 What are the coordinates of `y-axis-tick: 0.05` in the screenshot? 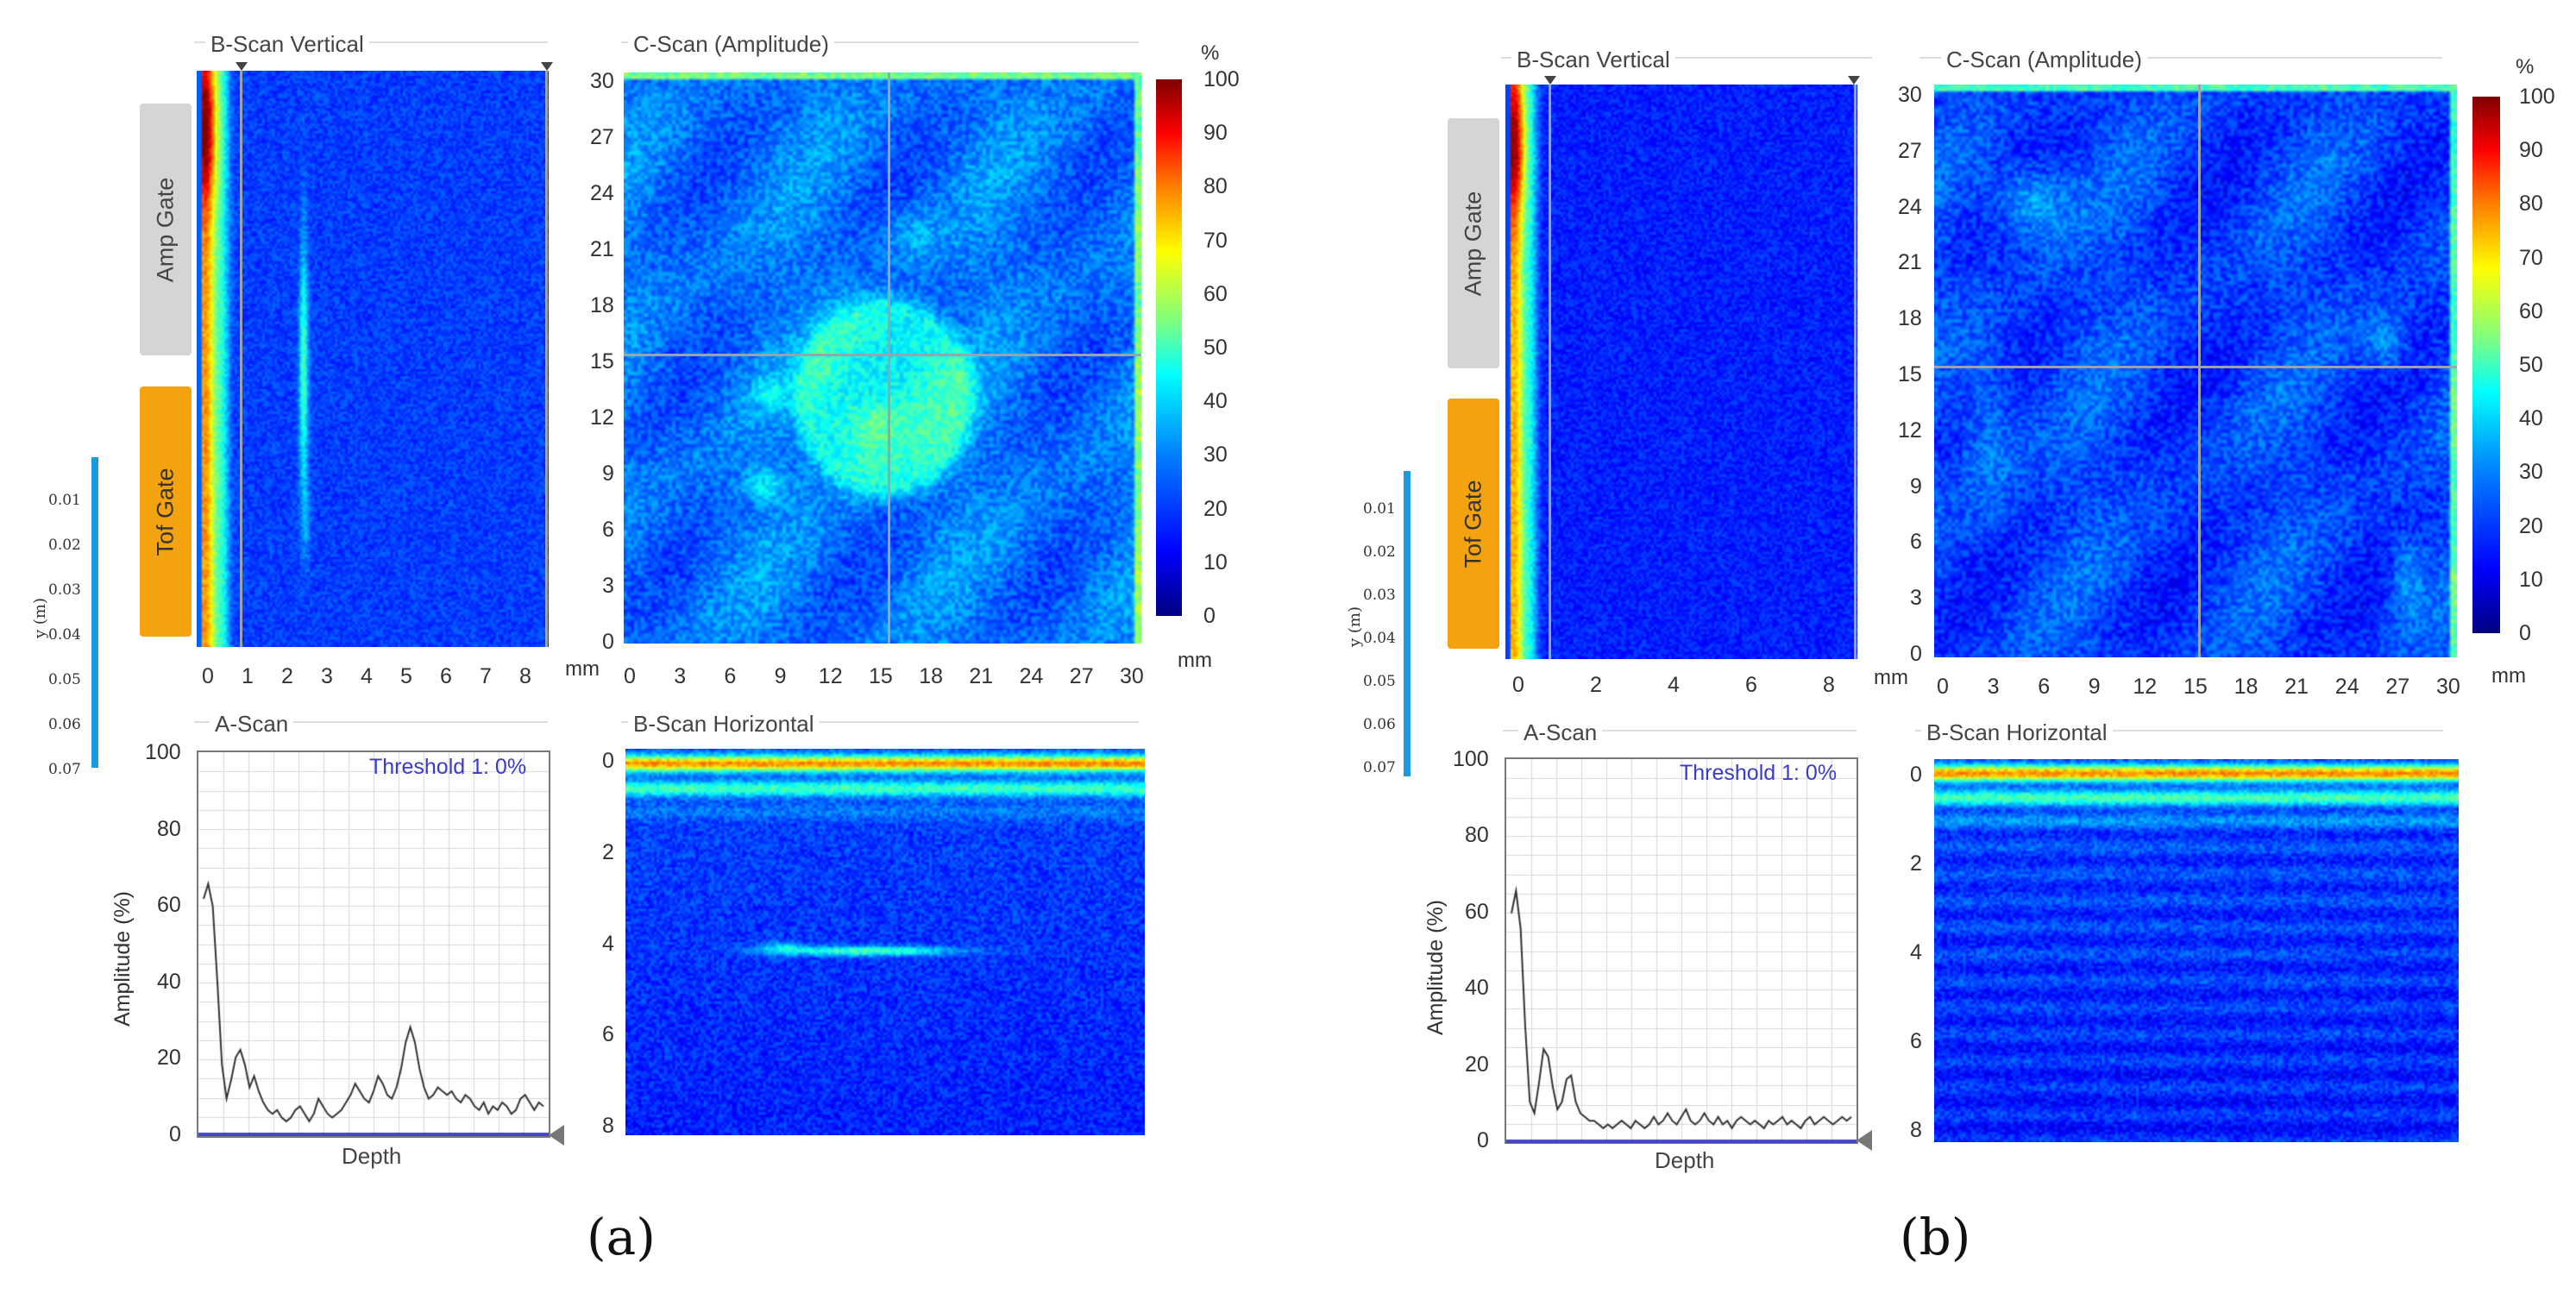 It's located at (1379, 681).